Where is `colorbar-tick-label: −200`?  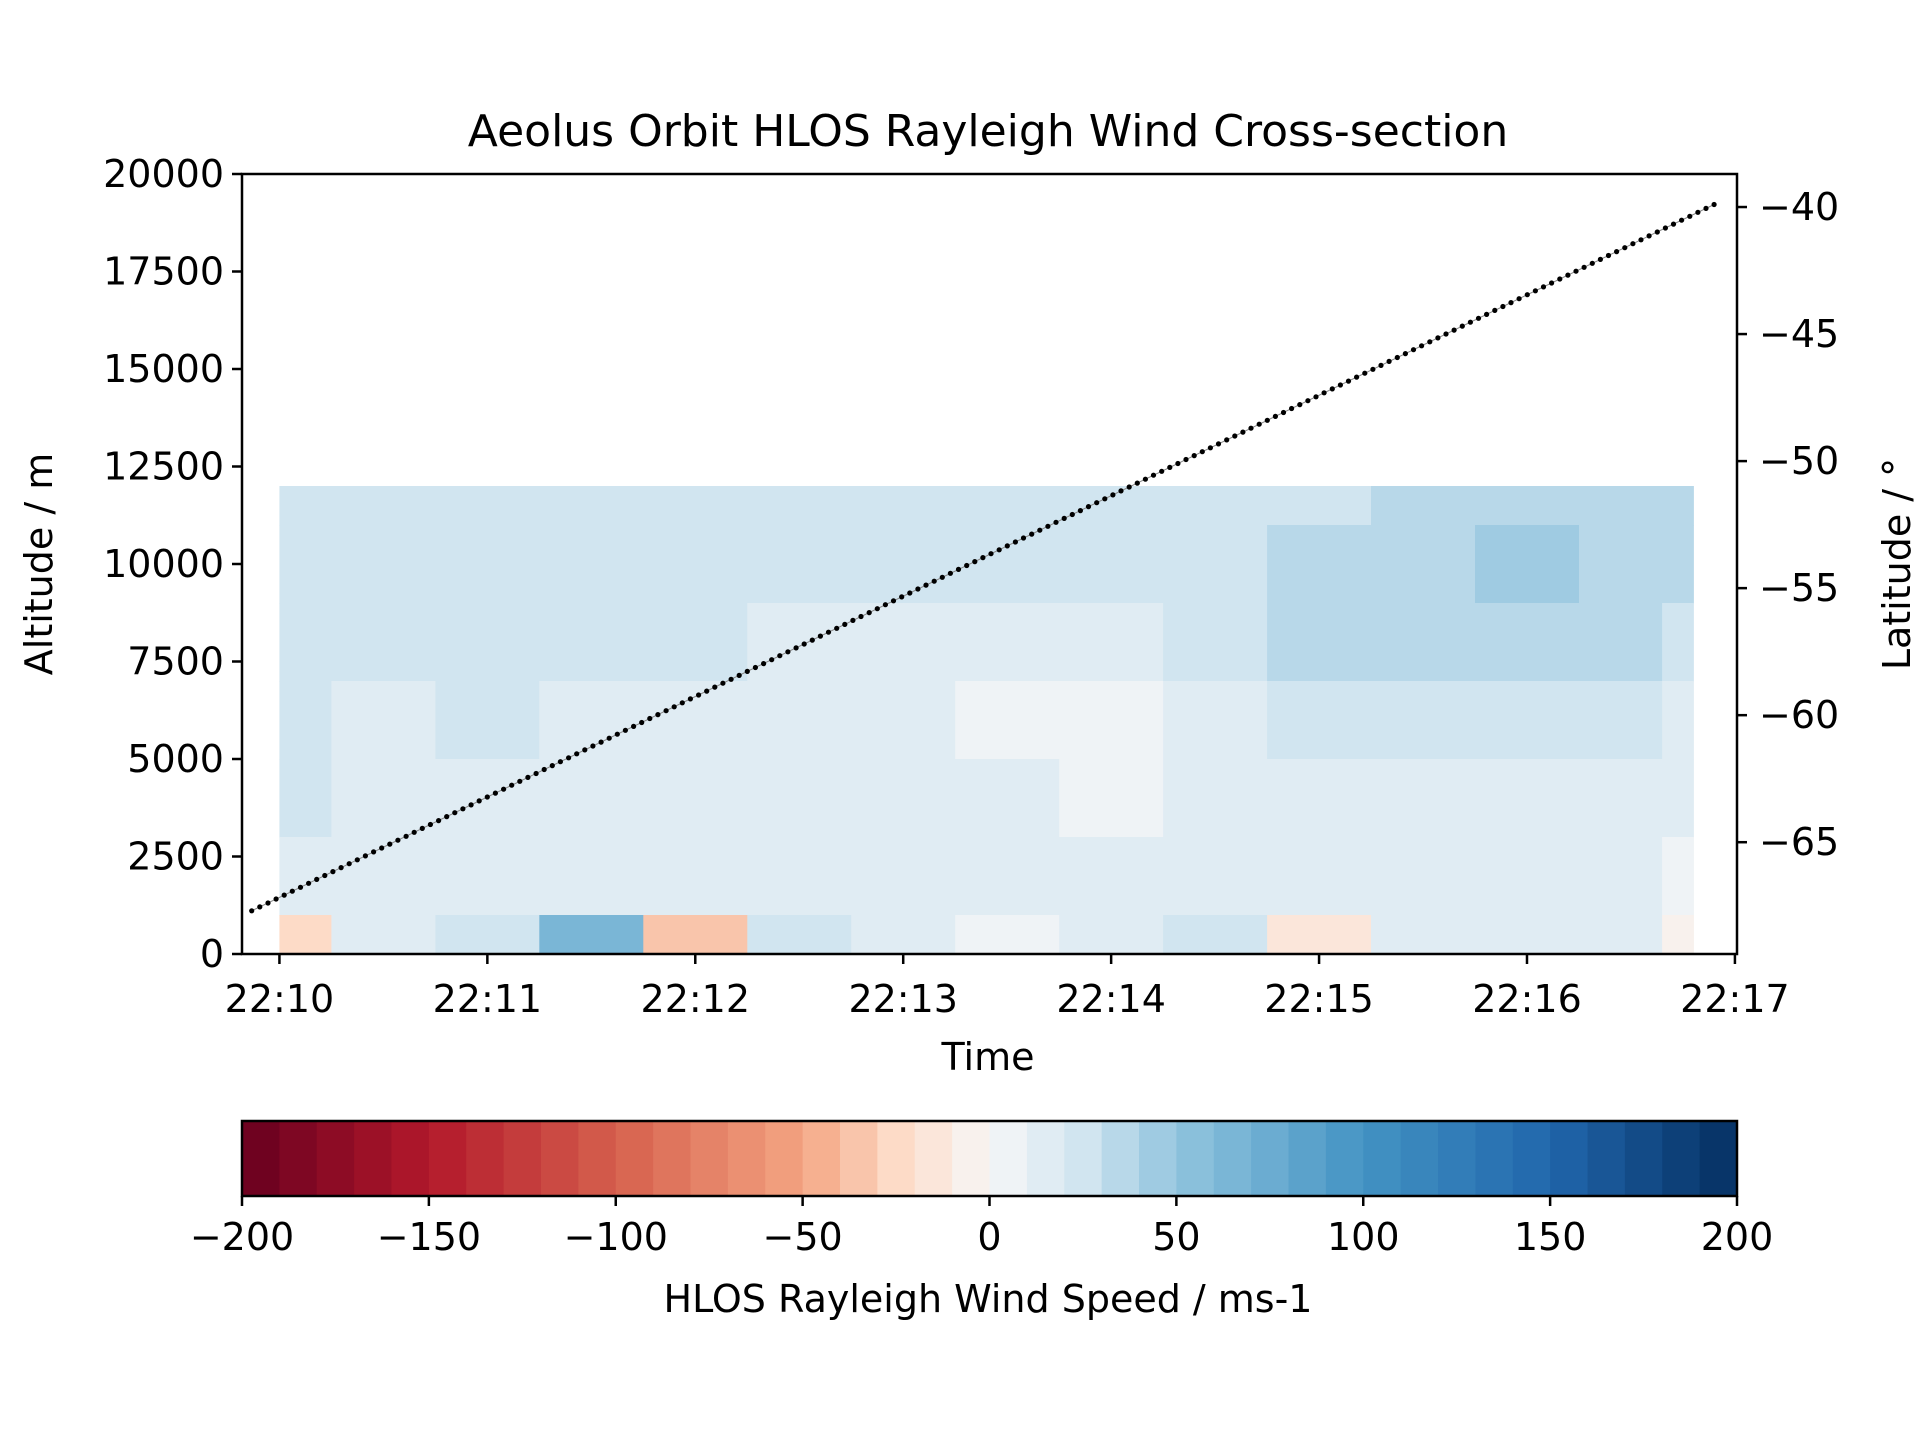
colorbar-tick-label: −200 is located at coordinates (242, 1237).